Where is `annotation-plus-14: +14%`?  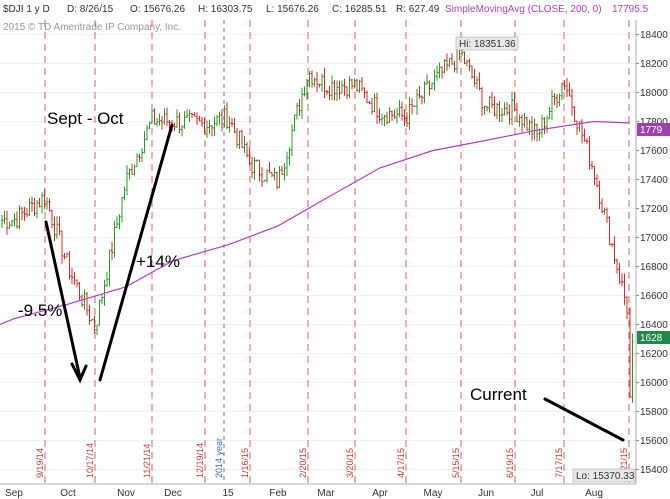 annotation-plus-14: +14% is located at coordinates (158, 261).